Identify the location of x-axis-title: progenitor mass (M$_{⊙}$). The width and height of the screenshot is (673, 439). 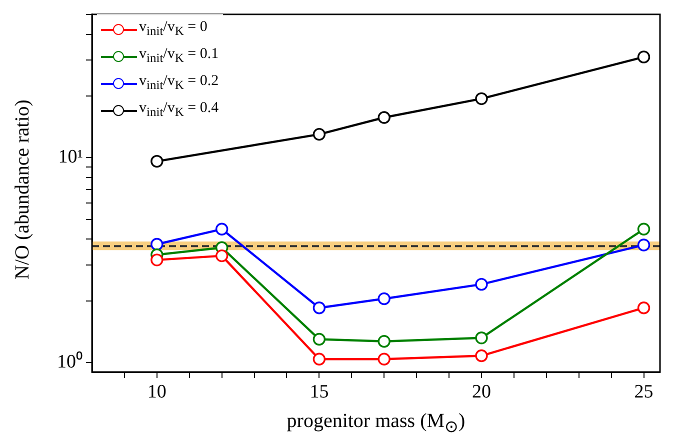
(376, 423).